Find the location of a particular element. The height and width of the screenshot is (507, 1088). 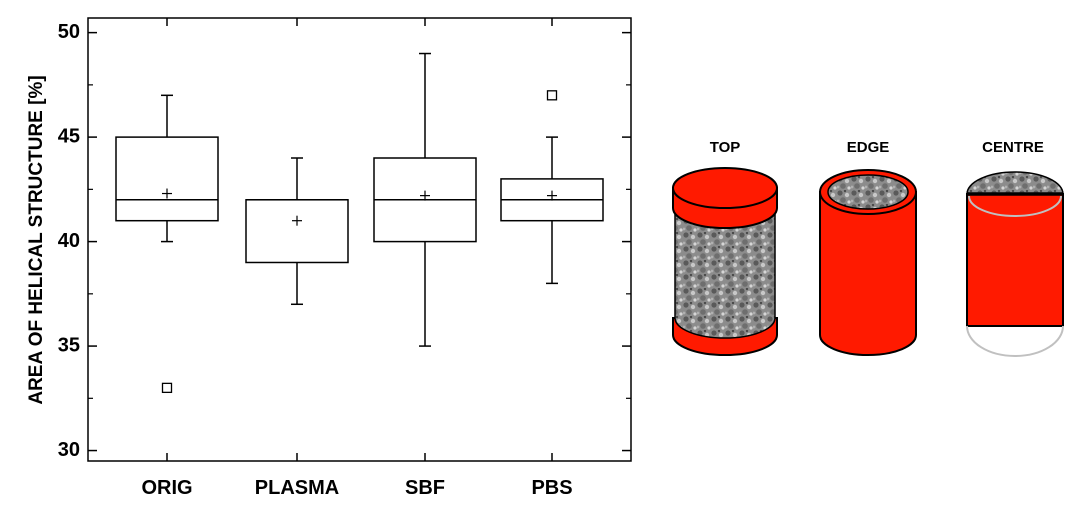

sample-edge: EDGE is located at coordinates (868, 247).